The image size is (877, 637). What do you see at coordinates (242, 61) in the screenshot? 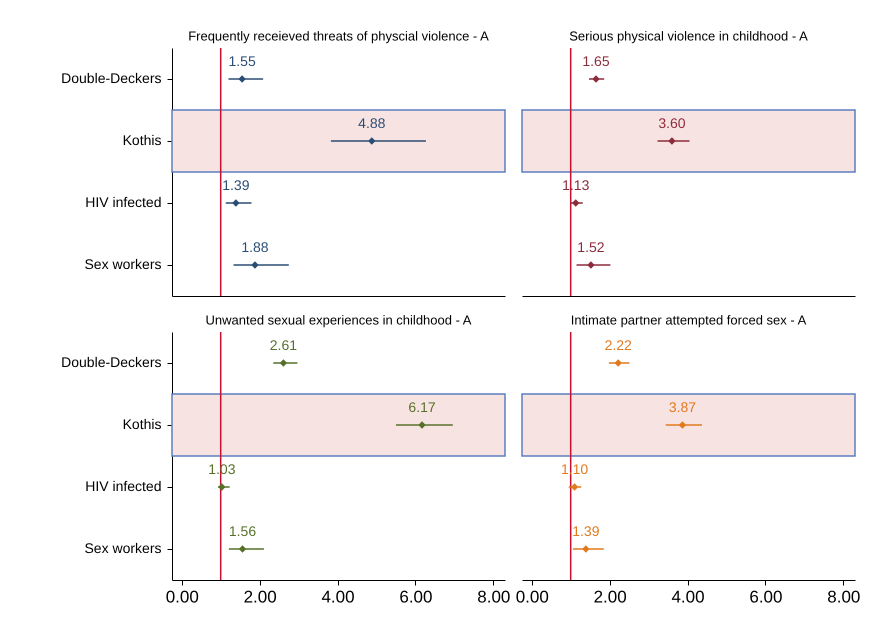
I see `data-label: 1.55` at bounding box center [242, 61].